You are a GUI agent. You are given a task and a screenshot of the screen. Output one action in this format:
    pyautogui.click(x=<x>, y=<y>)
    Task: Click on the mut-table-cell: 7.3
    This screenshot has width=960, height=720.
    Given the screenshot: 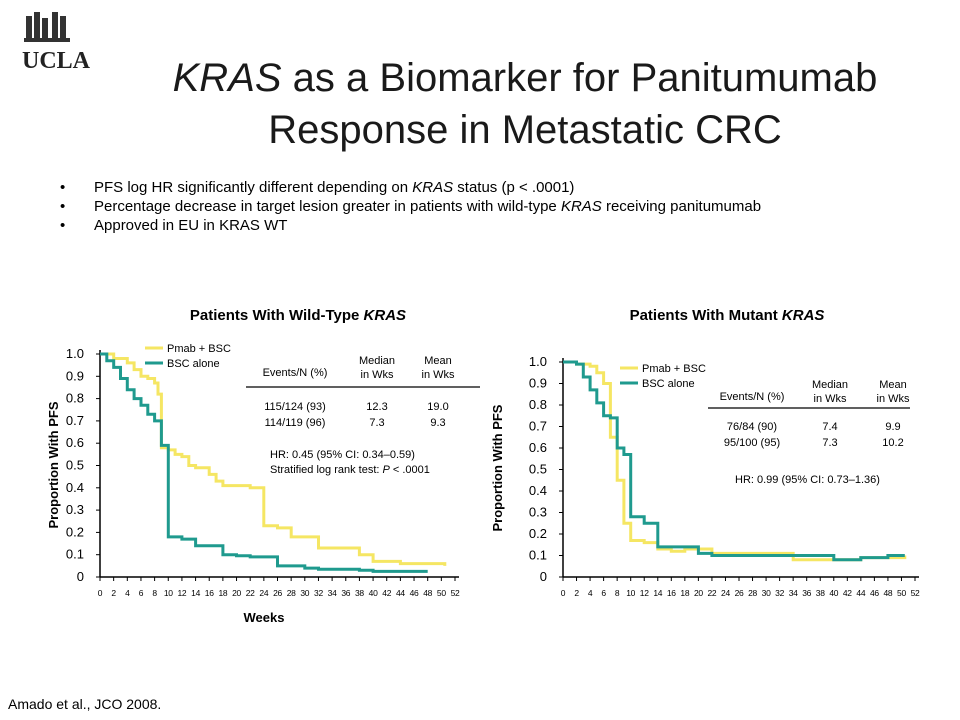 What is the action you would take?
    pyautogui.click(x=829, y=443)
    